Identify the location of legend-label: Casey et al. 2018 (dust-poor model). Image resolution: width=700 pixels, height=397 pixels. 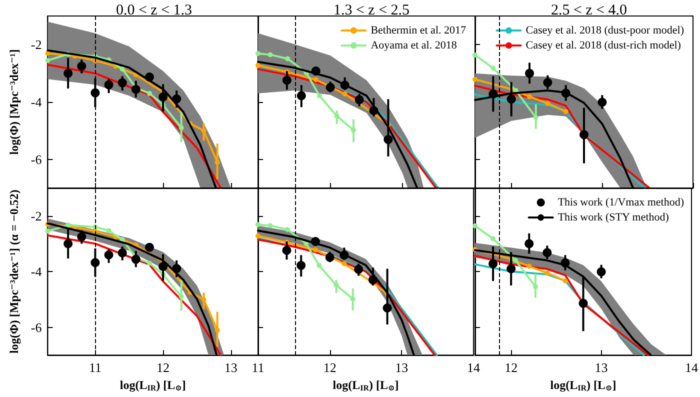
(605, 30).